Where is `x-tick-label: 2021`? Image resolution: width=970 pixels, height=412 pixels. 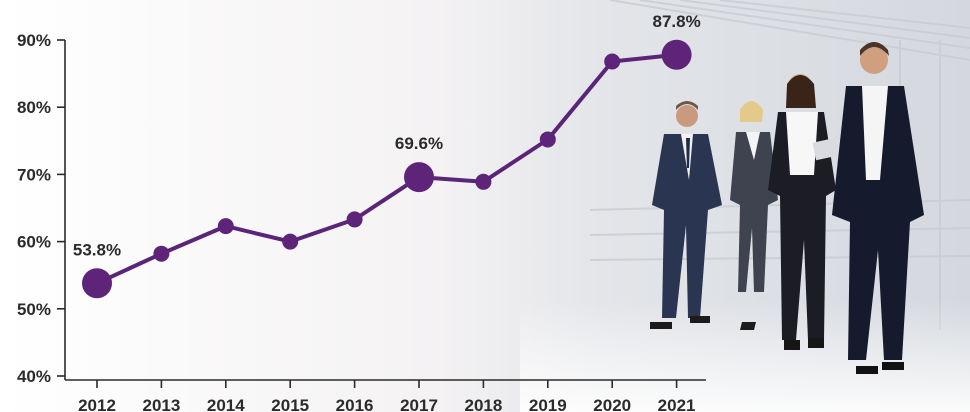 x-tick-label: 2021 is located at coordinates (677, 404).